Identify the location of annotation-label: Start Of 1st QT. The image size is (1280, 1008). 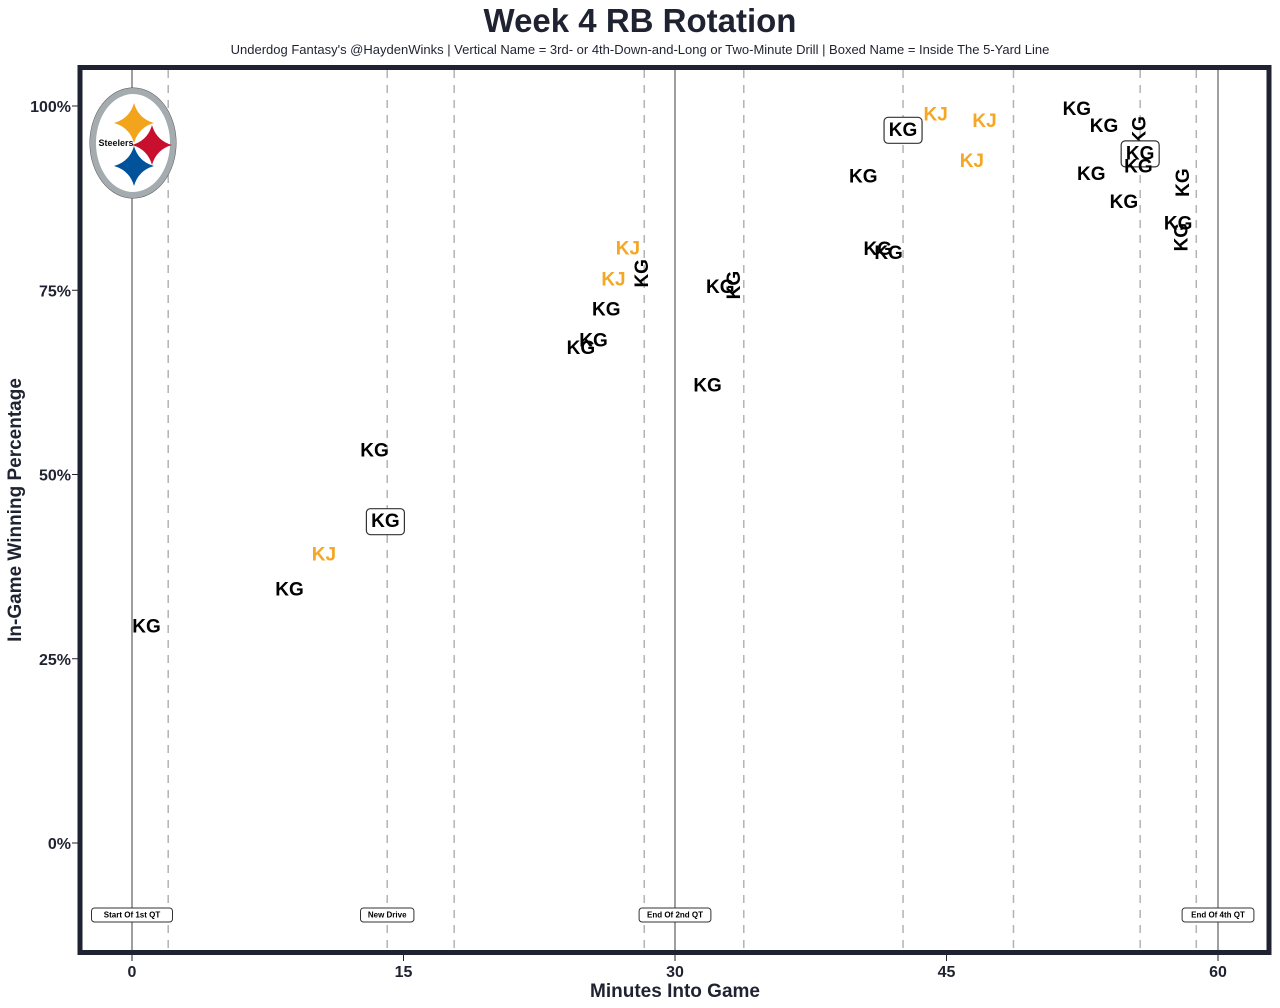
(132, 915).